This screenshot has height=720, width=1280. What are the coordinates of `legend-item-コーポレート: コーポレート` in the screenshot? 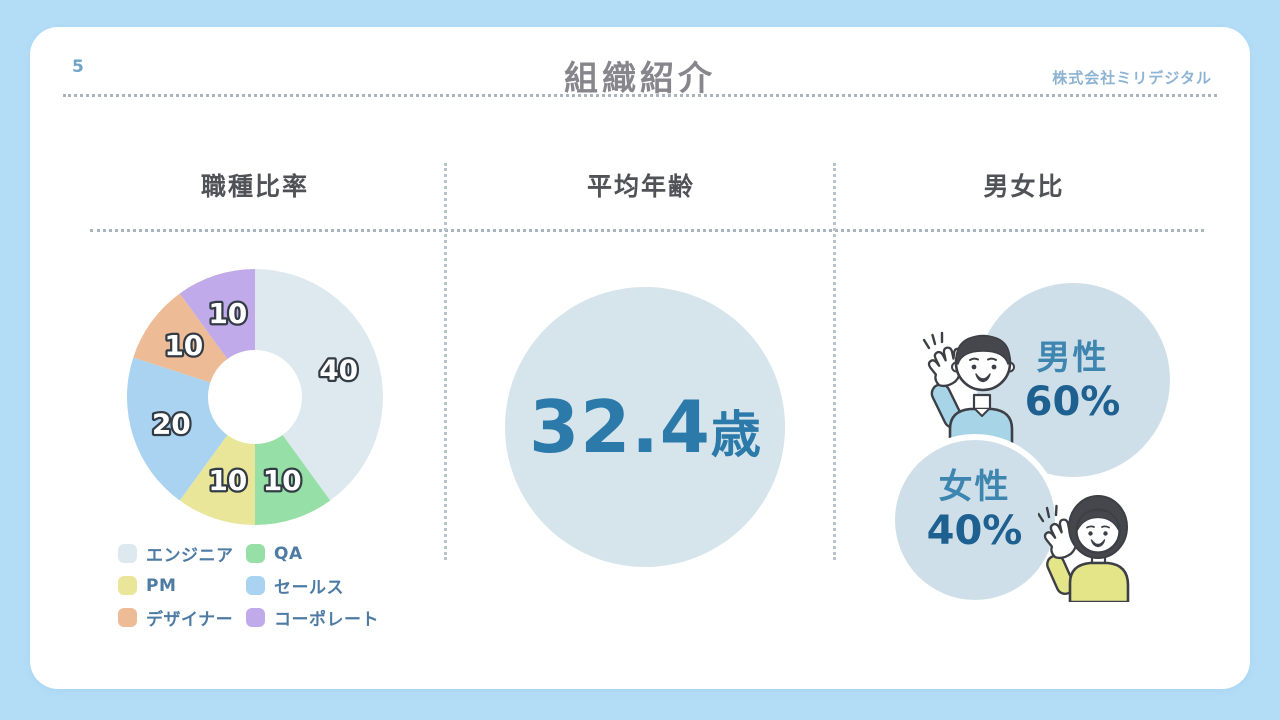 It's located at (312, 617).